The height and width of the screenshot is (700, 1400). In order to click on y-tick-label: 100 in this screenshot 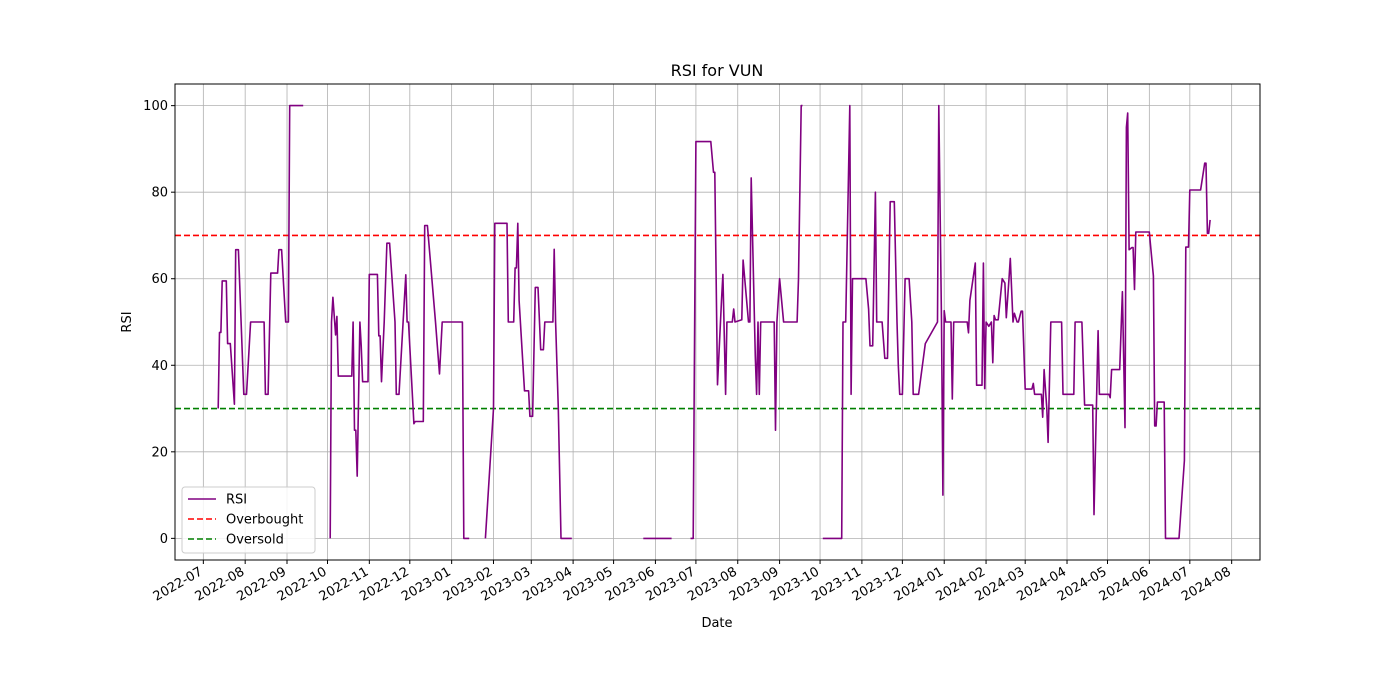, I will do `click(155, 106)`.